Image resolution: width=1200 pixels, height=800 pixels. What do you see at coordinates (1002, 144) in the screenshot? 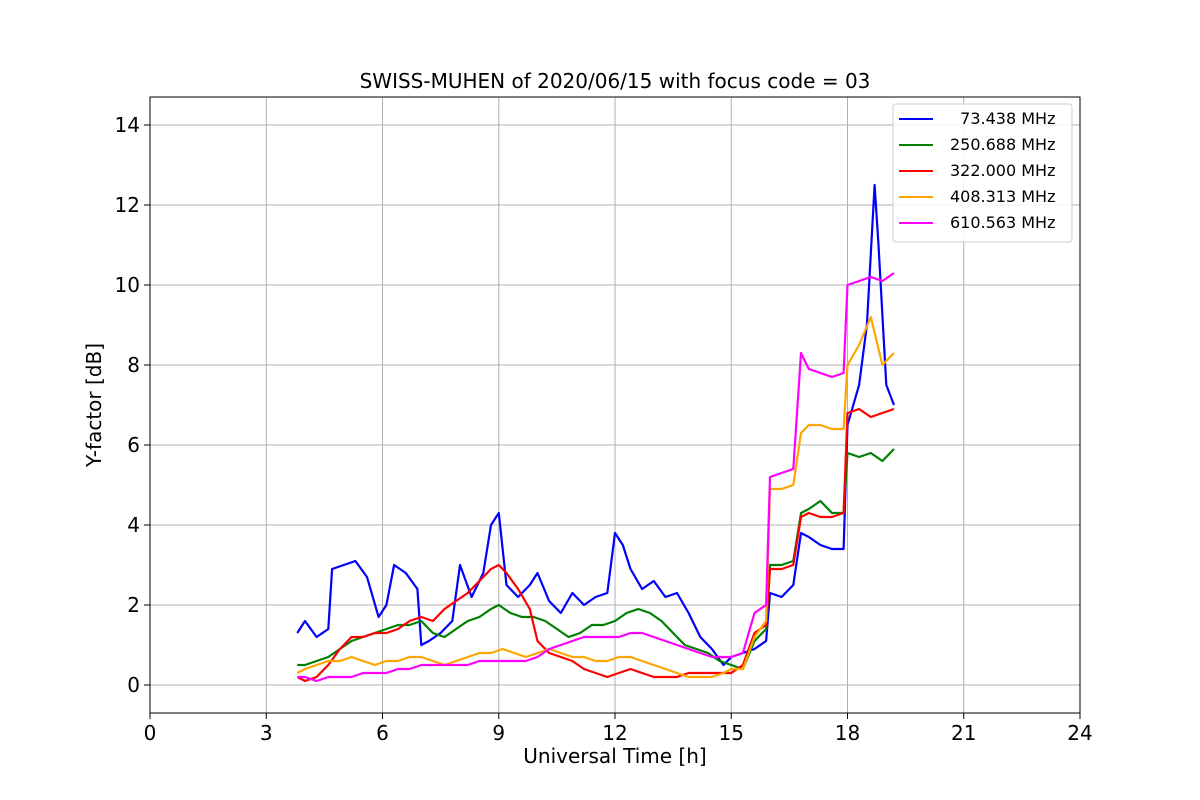
I see `legend-label: 250.688 MHz` at bounding box center [1002, 144].